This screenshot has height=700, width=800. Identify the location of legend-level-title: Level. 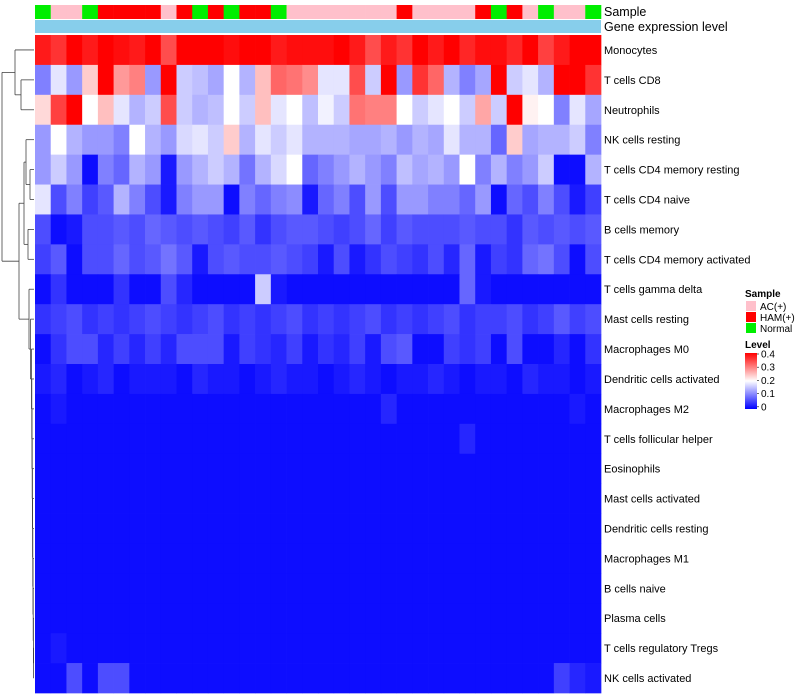
(758, 345).